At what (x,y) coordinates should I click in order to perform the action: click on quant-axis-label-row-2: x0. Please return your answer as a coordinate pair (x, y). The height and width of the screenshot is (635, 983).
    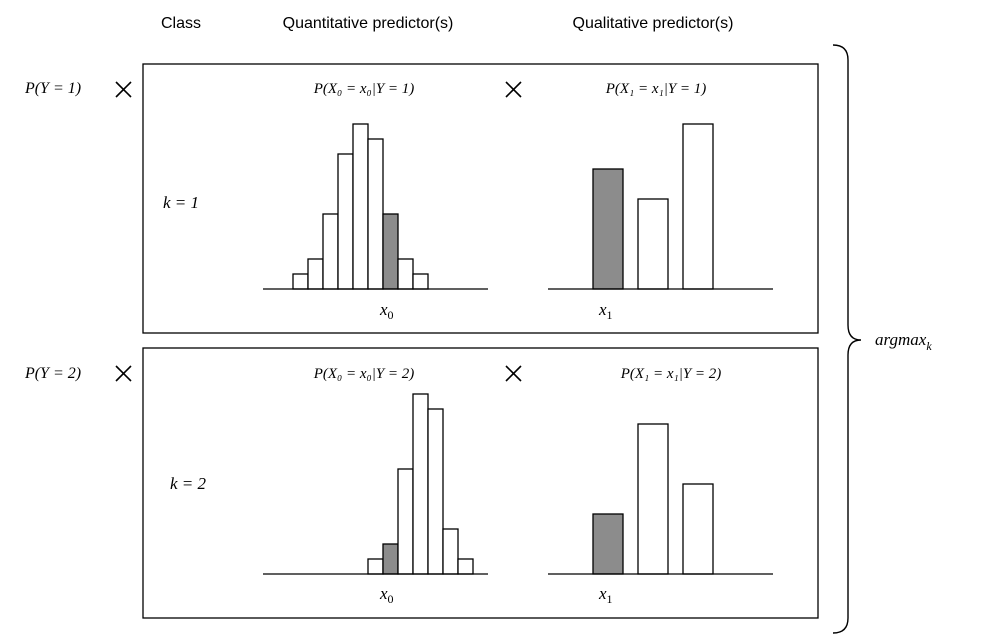
    Looking at the image, I should click on (386, 595).